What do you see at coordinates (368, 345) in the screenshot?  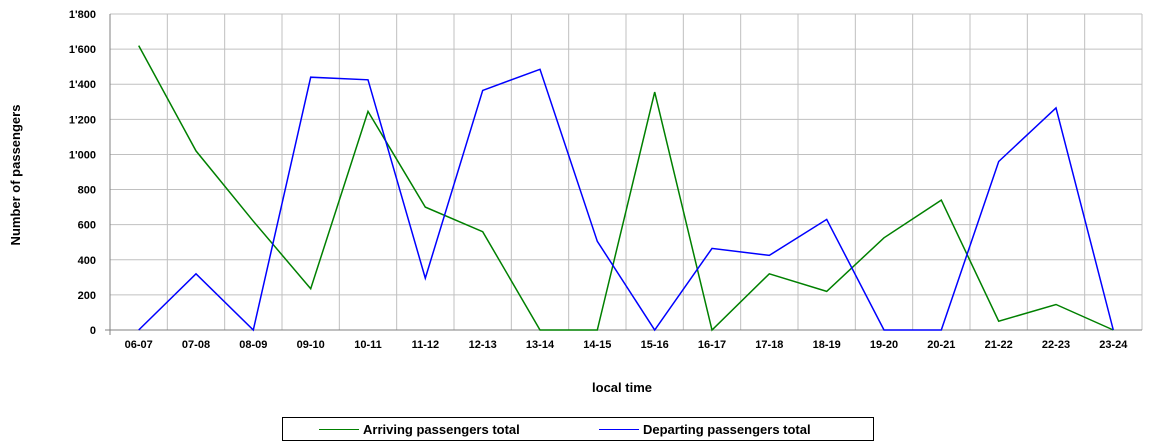 I see `x-tick-label: 10-11` at bounding box center [368, 345].